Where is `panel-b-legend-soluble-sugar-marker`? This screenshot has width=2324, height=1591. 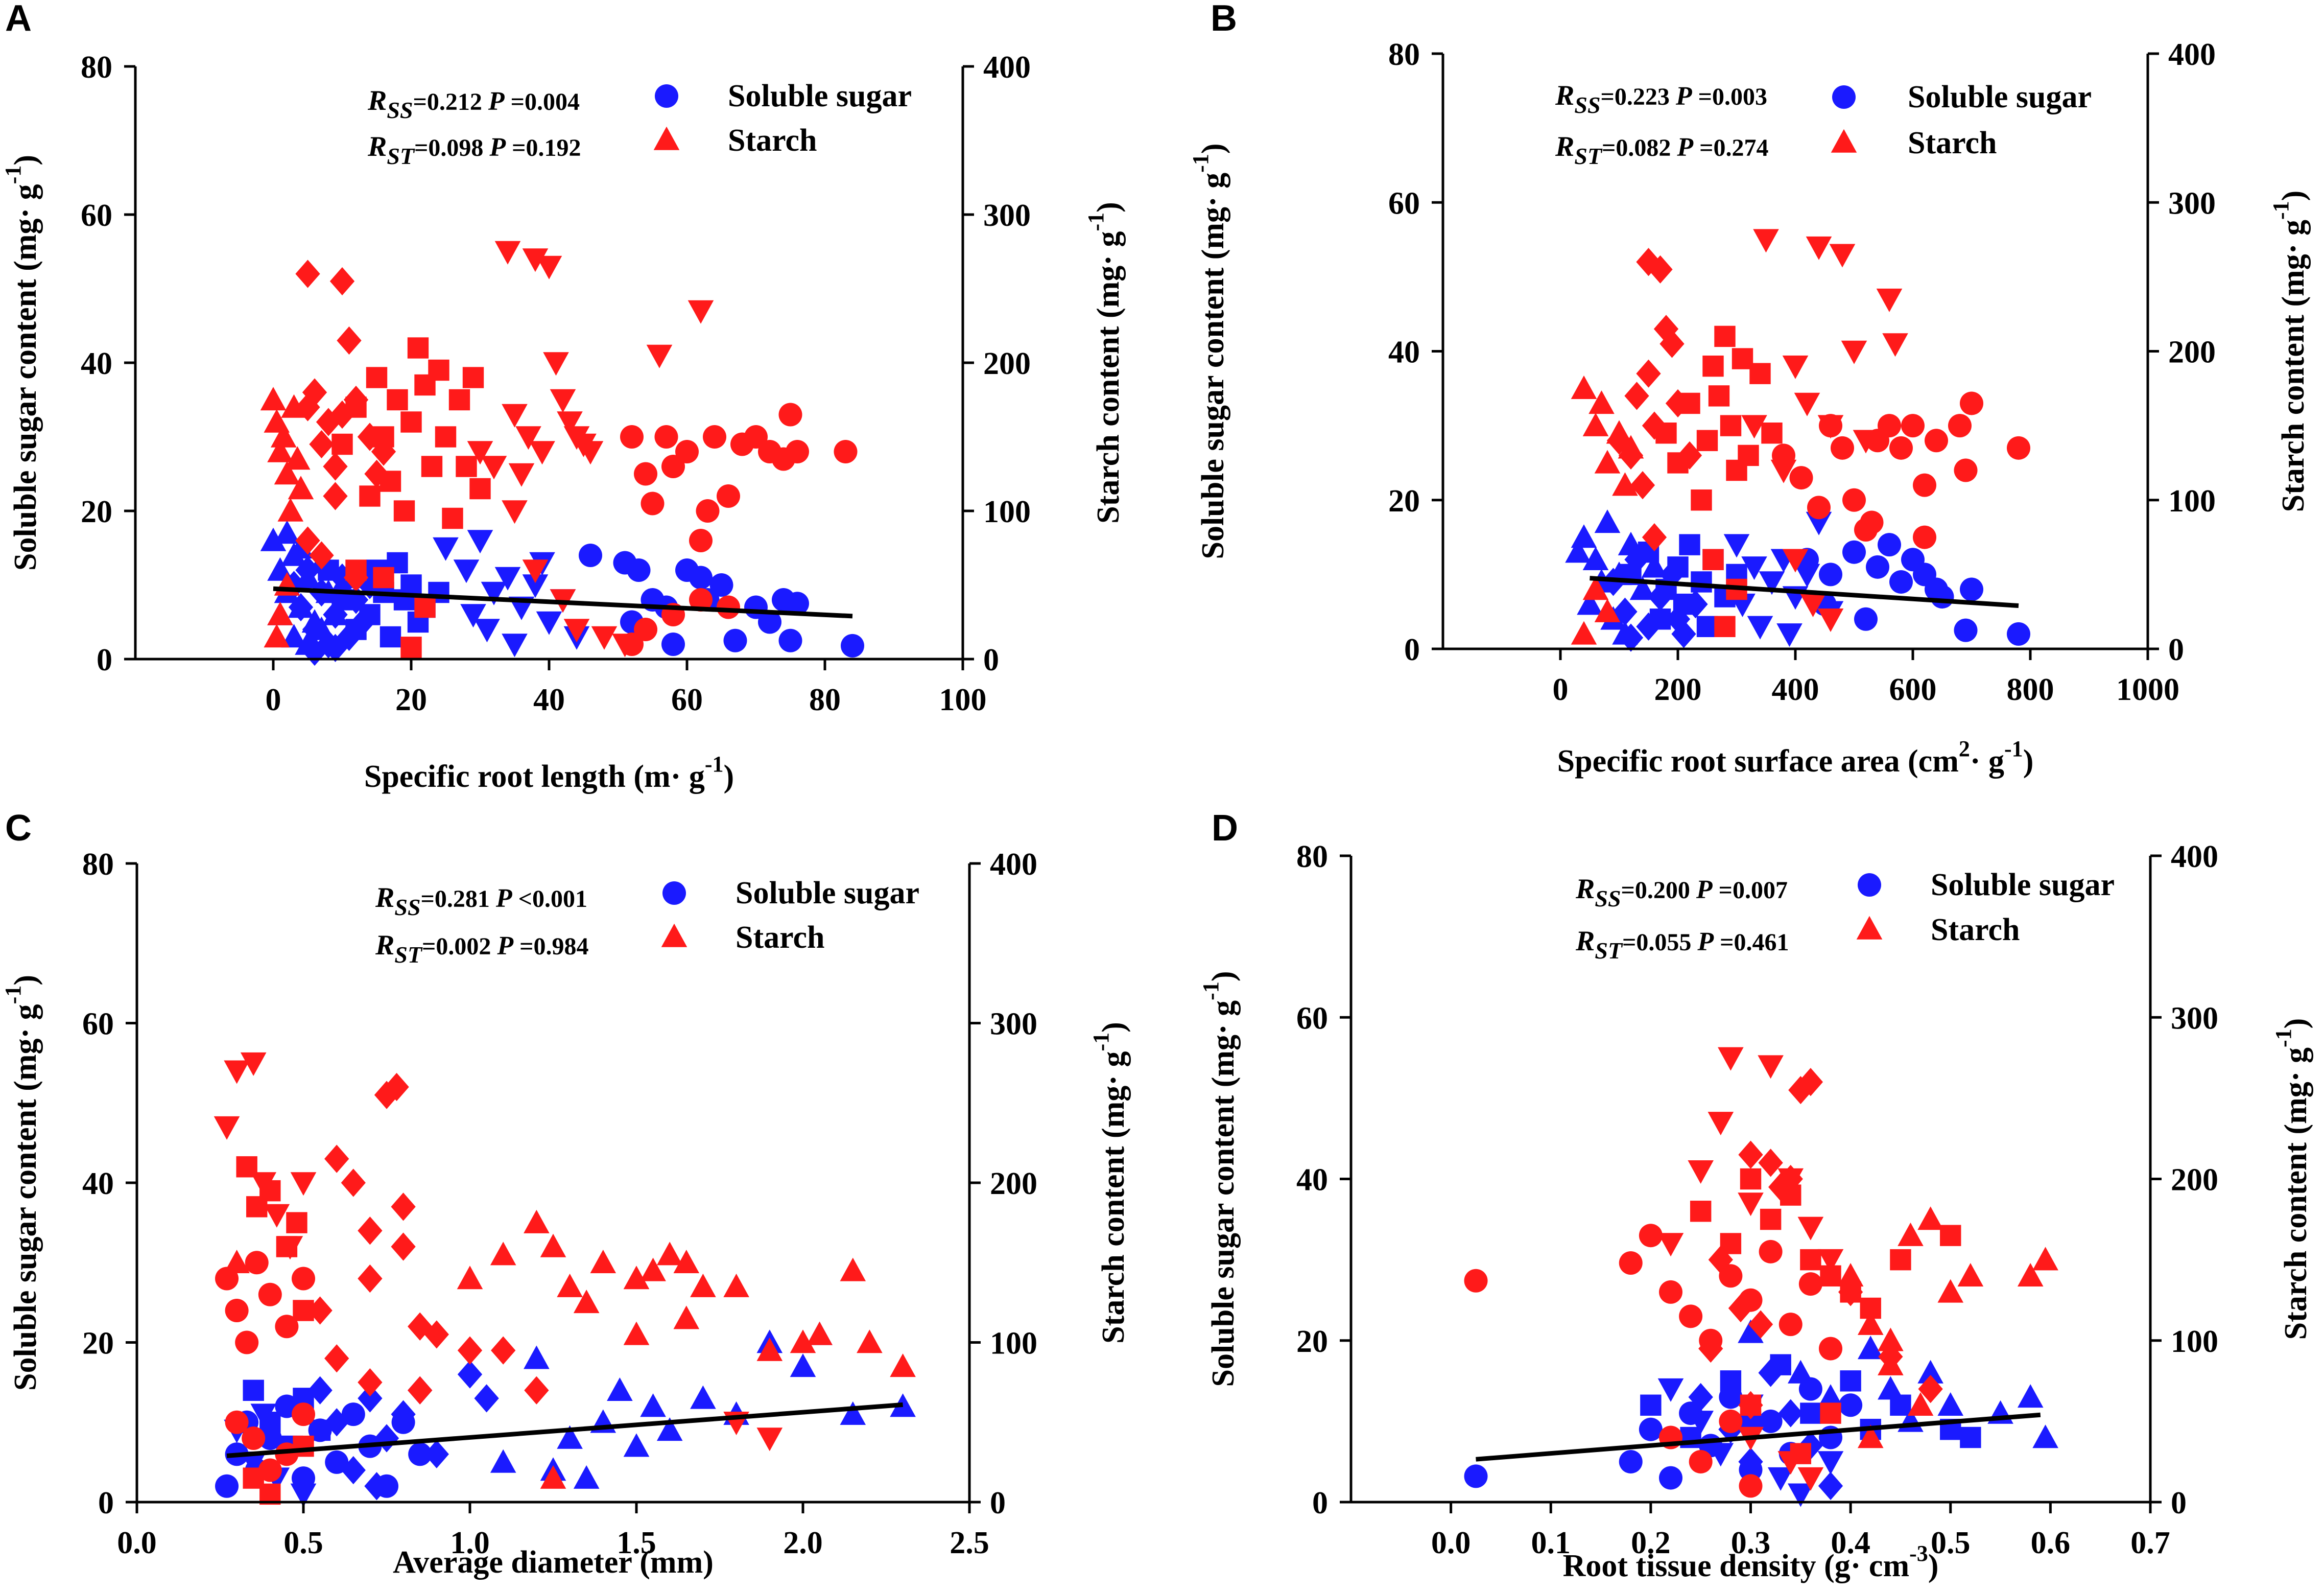
panel-b-legend-soluble-sugar-marker is located at coordinates (1844, 97).